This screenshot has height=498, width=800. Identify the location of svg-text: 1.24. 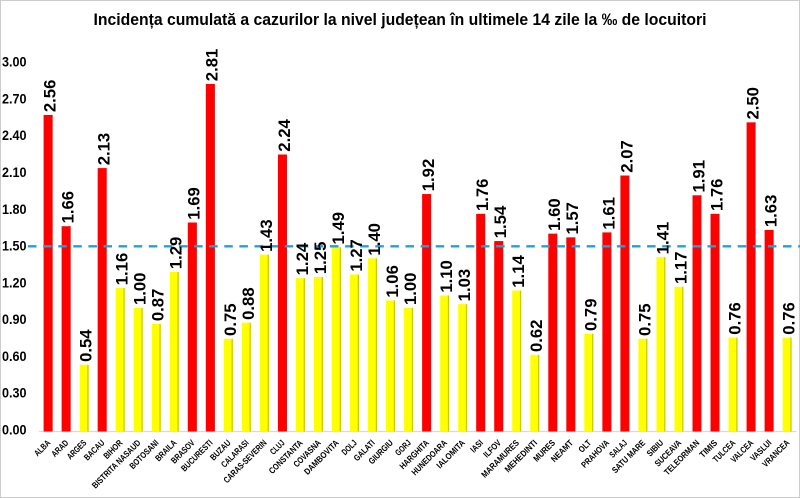
(302, 258).